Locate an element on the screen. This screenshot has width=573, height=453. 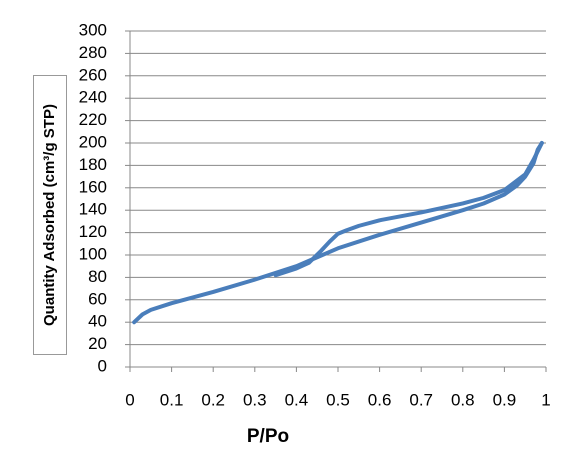
x-tick-label: 0.7 is located at coordinates (421, 399).